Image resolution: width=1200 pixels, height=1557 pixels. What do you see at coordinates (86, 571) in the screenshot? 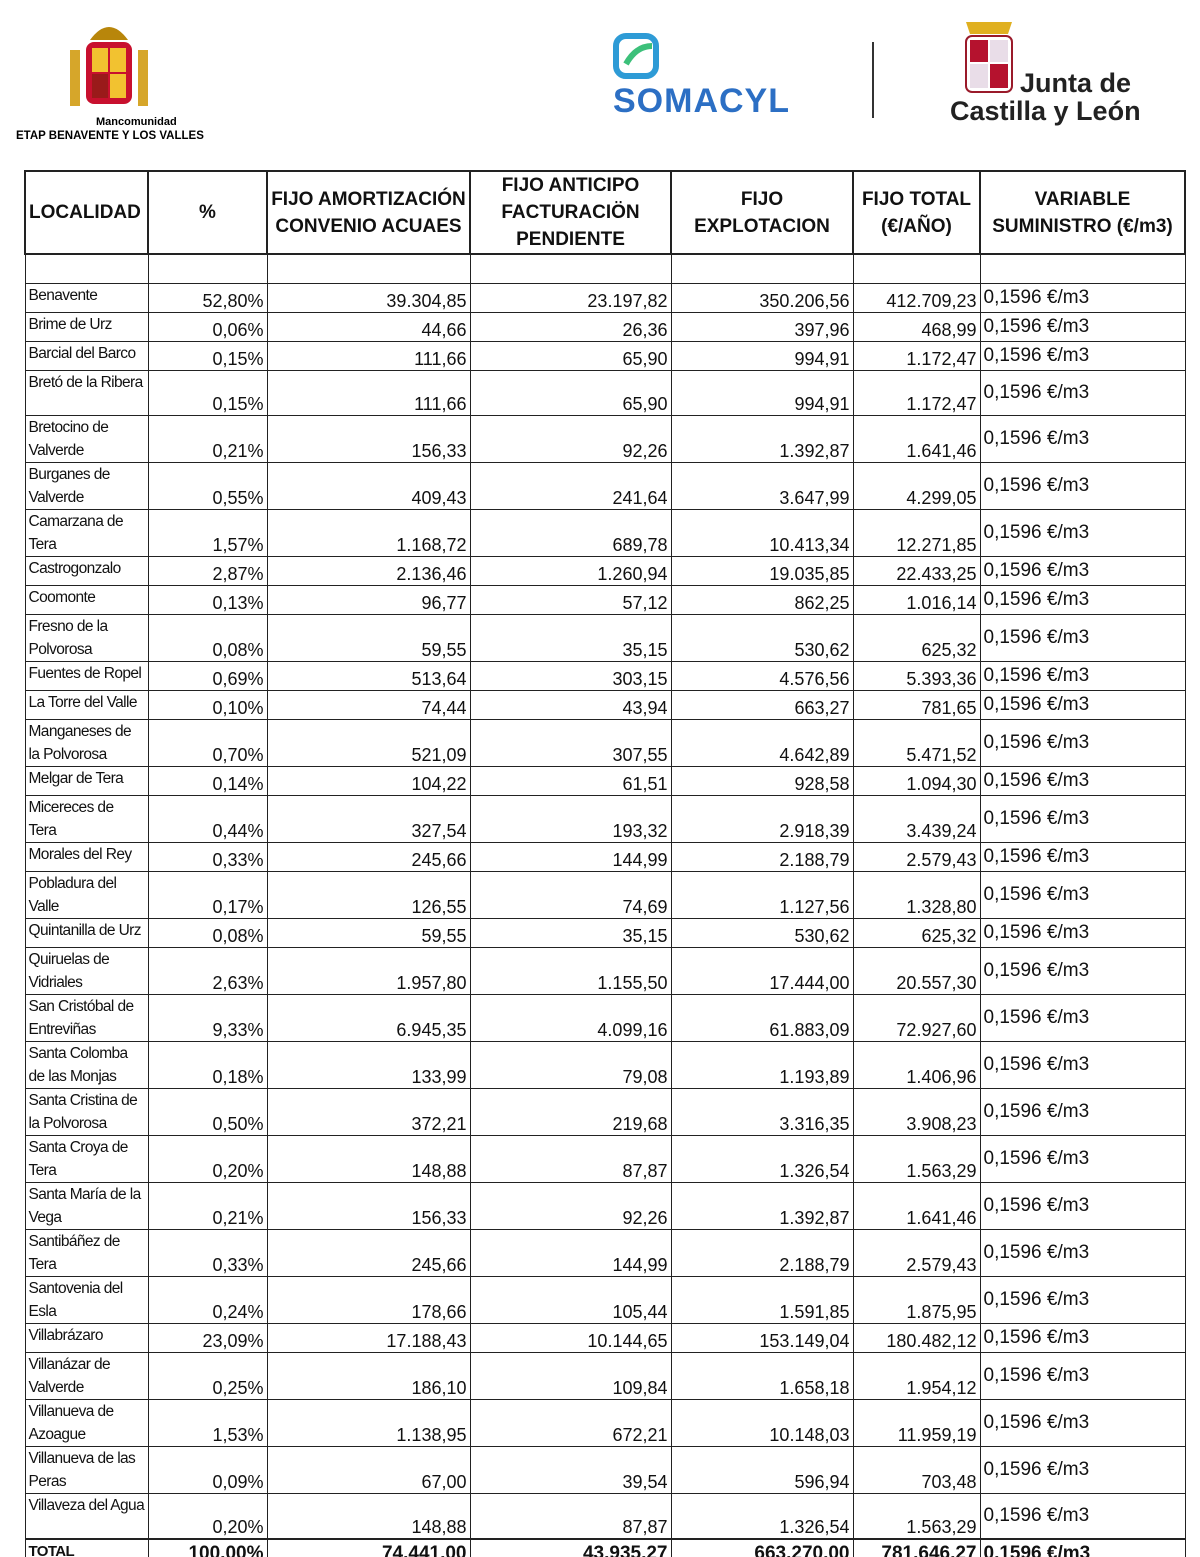
I see `table-cell: Castrogonzalo` at bounding box center [86, 571].